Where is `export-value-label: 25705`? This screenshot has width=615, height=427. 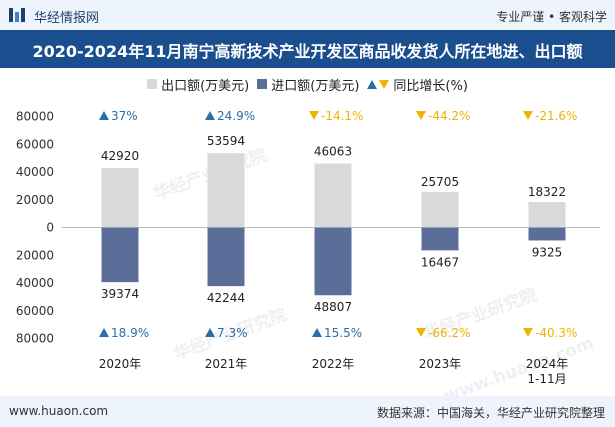 export-value-label: 25705 is located at coordinates (440, 182).